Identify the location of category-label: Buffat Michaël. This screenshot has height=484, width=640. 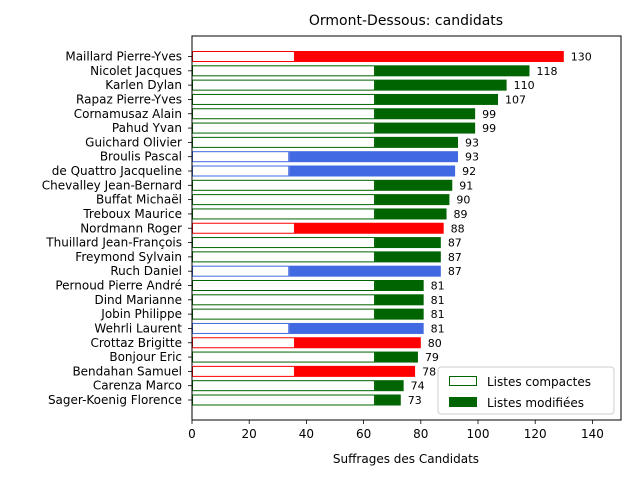
(139, 200).